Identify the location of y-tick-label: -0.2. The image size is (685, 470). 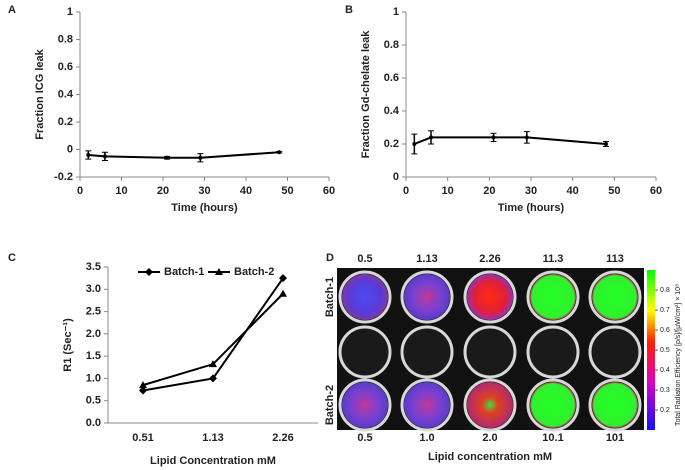
(63, 177).